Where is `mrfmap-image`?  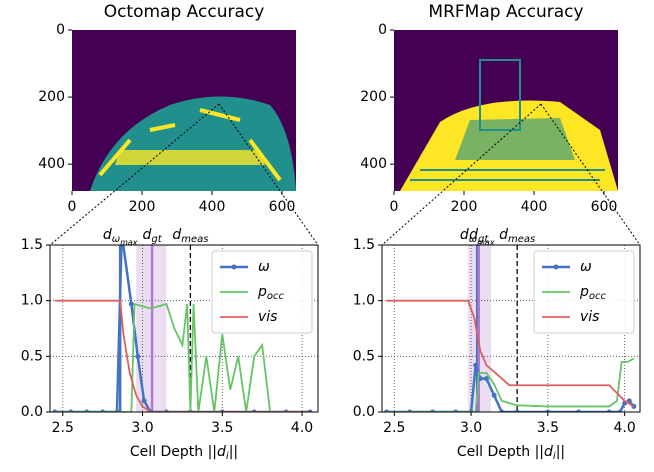
mrfmap-image is located at coordinates (506, 110).